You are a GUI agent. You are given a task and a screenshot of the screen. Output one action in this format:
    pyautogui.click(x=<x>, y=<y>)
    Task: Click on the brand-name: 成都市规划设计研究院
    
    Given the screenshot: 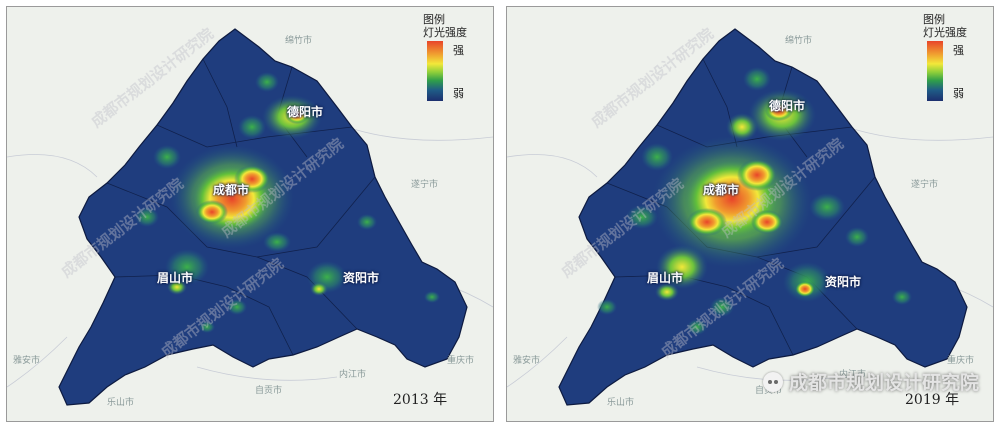 What is the action you would take?
    pyautogui.click(x=883, y=383)
    